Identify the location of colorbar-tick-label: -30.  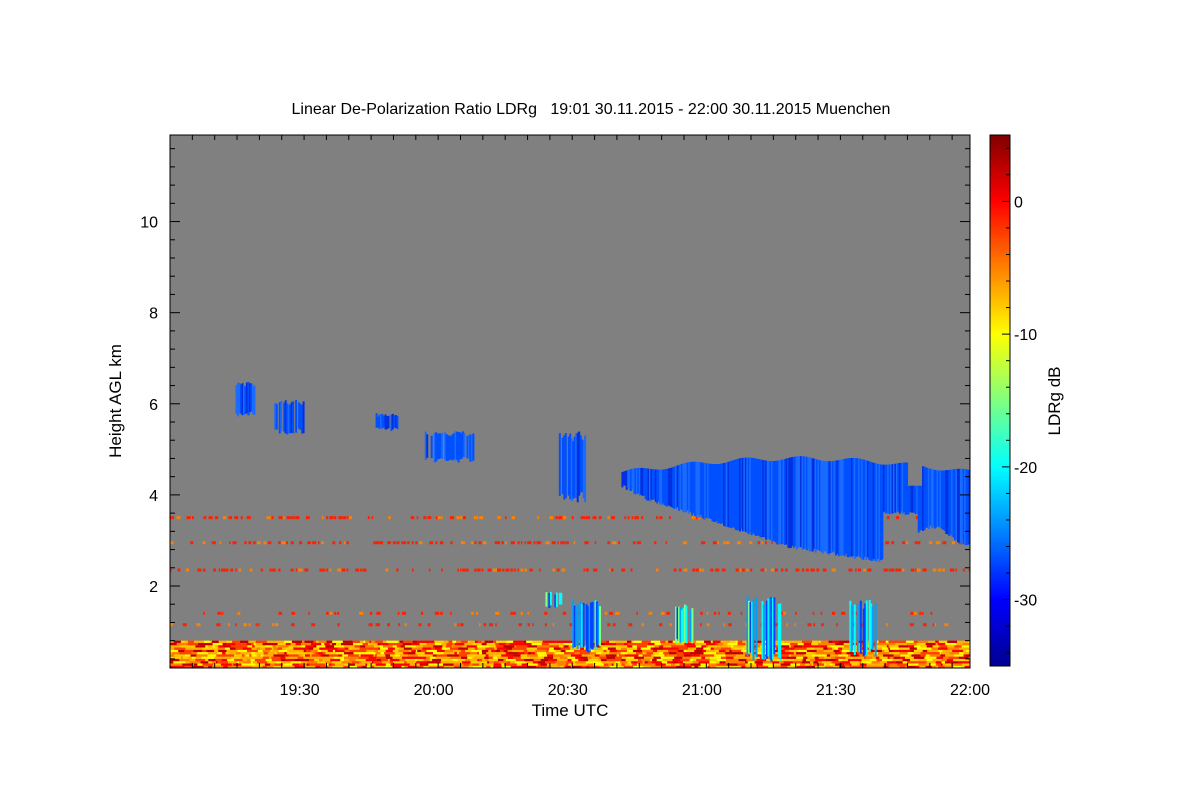
(1025, 601).